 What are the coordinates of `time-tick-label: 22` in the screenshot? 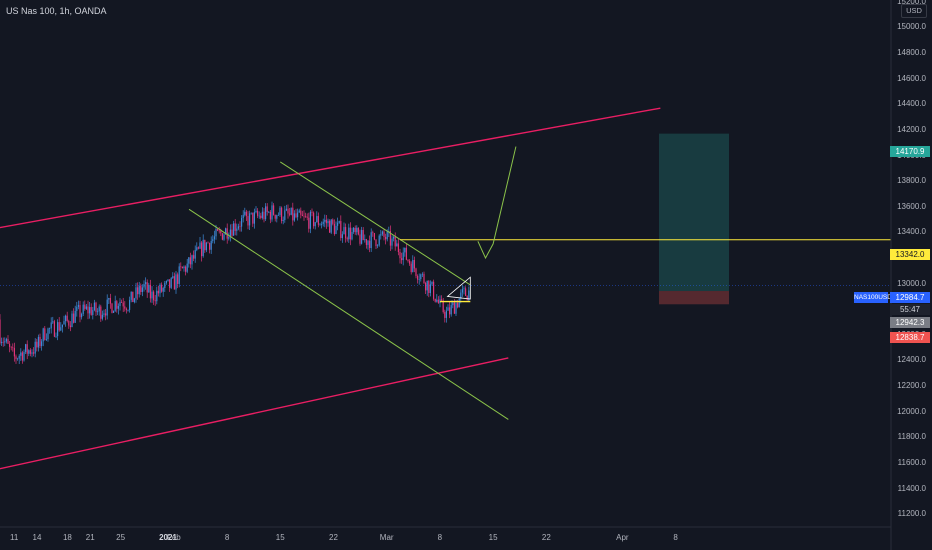 It's located at (333, 537).